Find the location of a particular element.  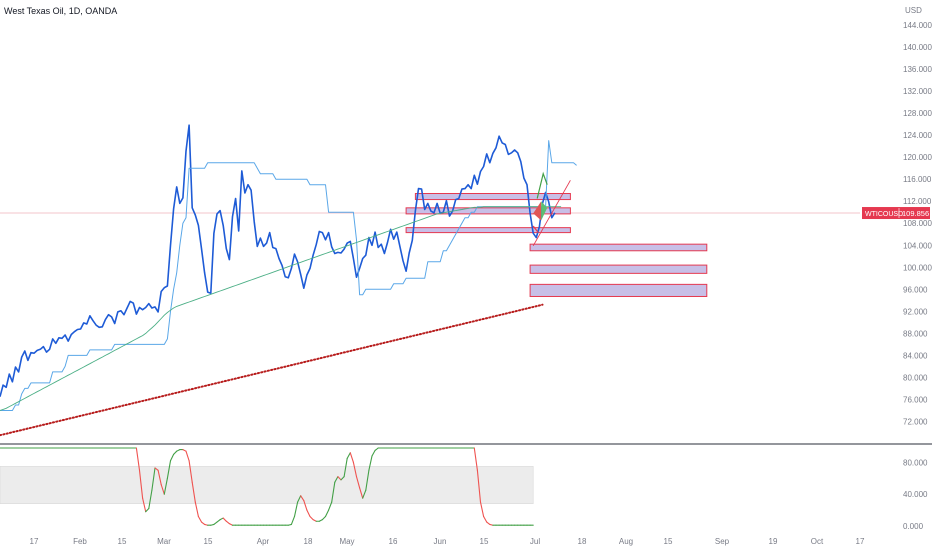

symbol-title: West Texas Oil, 1D, OANDA is located at coordinates (61, 11).